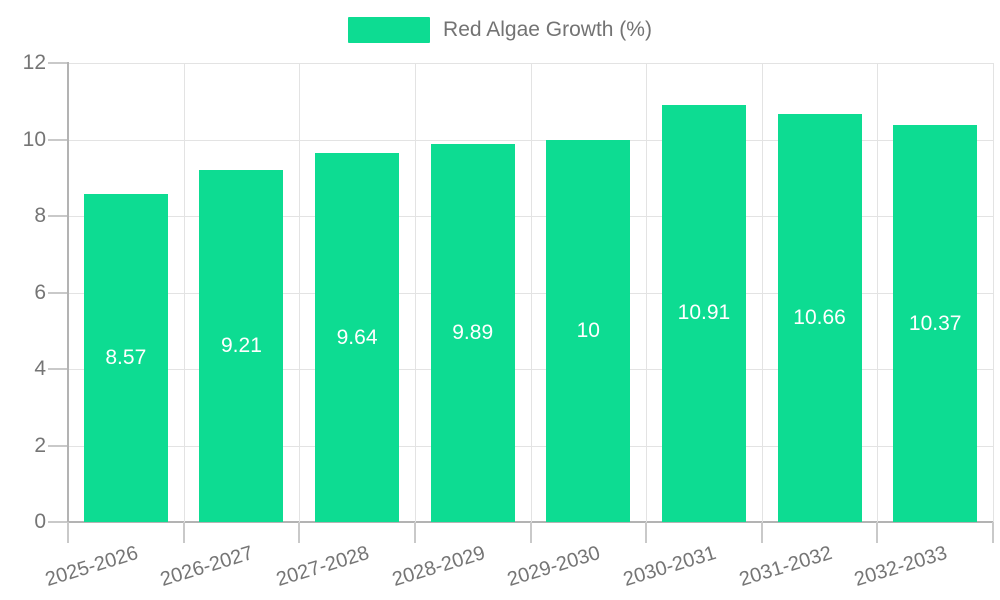  I want to click on y-tick-label: 6, so click(40, 292).